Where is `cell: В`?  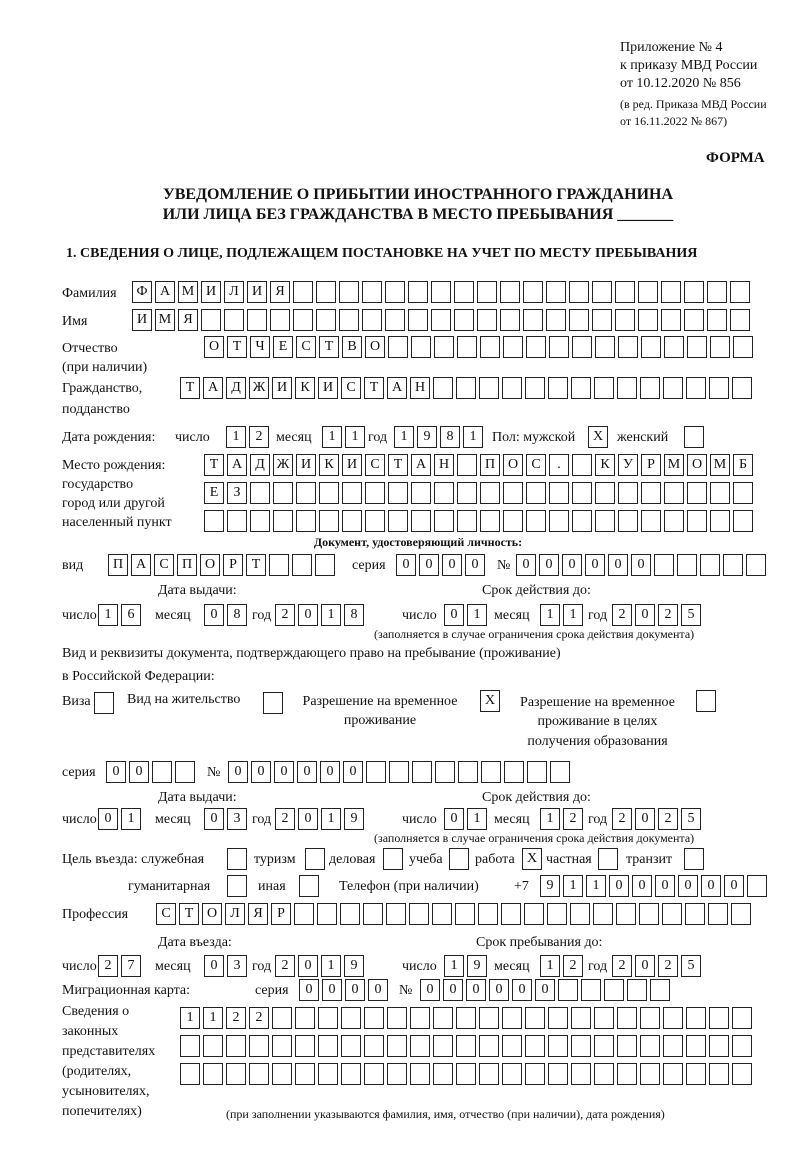
cell: В is located at coordinates (352, 347).